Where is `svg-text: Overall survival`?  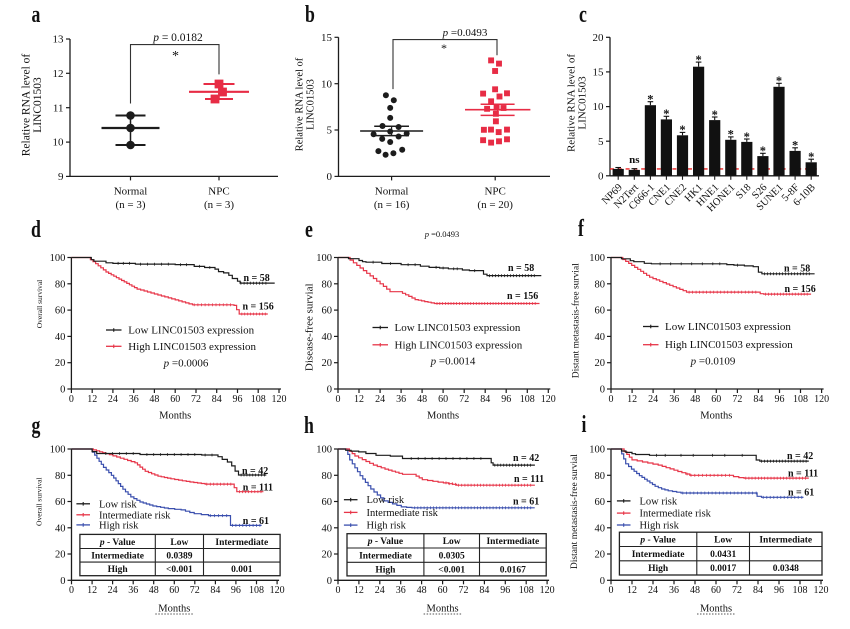
svg-text: Overall survival is located at coordinates (39, 304).